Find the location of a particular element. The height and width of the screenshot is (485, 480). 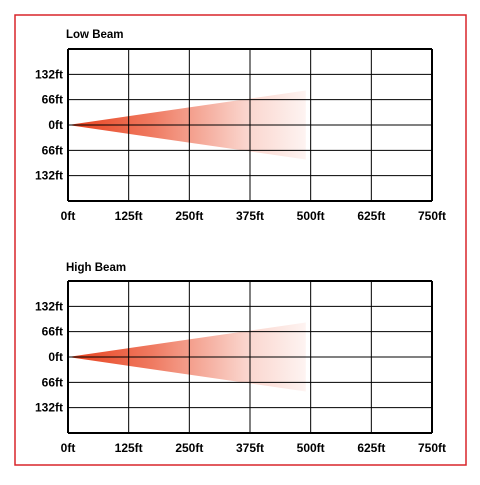

chart-title: High Beam is located at coordinates (96, 268).